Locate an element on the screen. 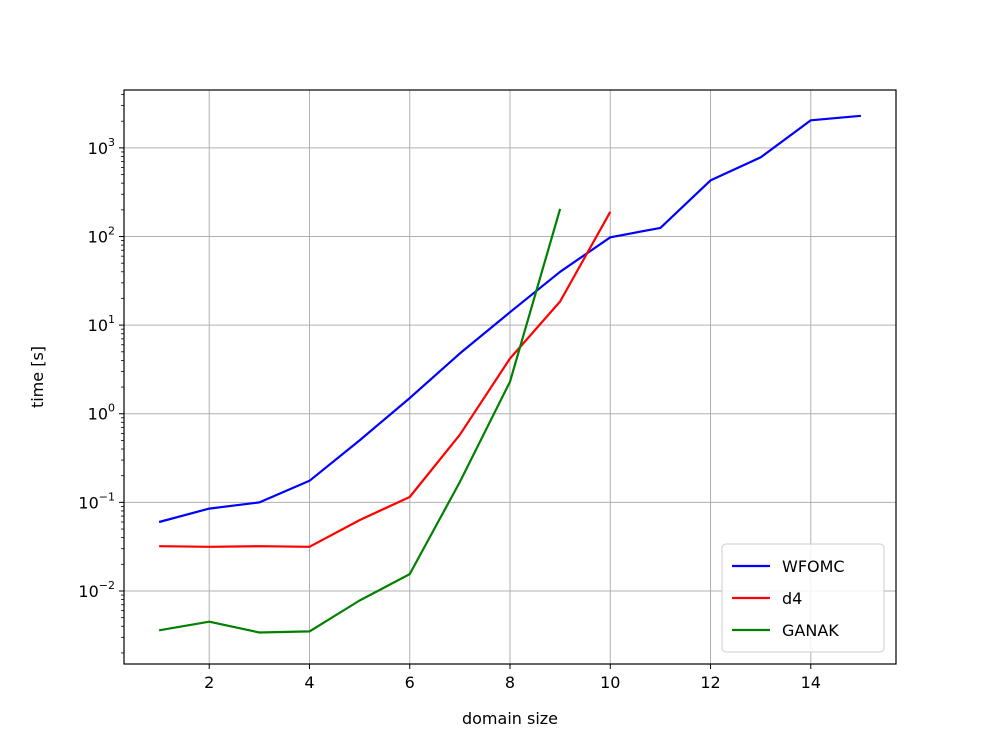  x-axis-ticks: 2 4 6 8 10 12 14 is located at coordinates (512, 678).